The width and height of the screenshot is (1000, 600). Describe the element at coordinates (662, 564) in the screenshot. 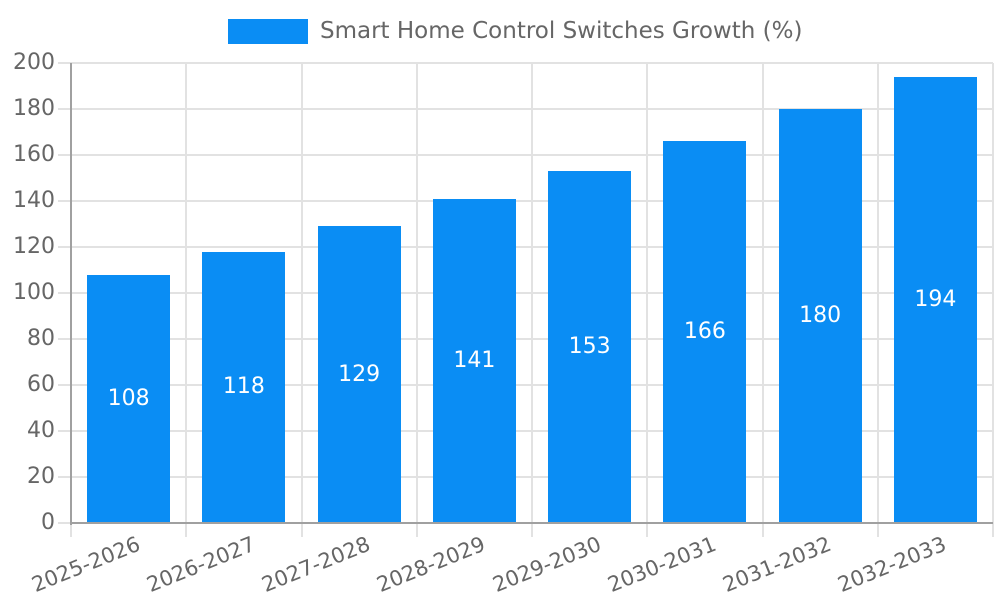

I see `x-tick-label: 2030-2031` at that location.